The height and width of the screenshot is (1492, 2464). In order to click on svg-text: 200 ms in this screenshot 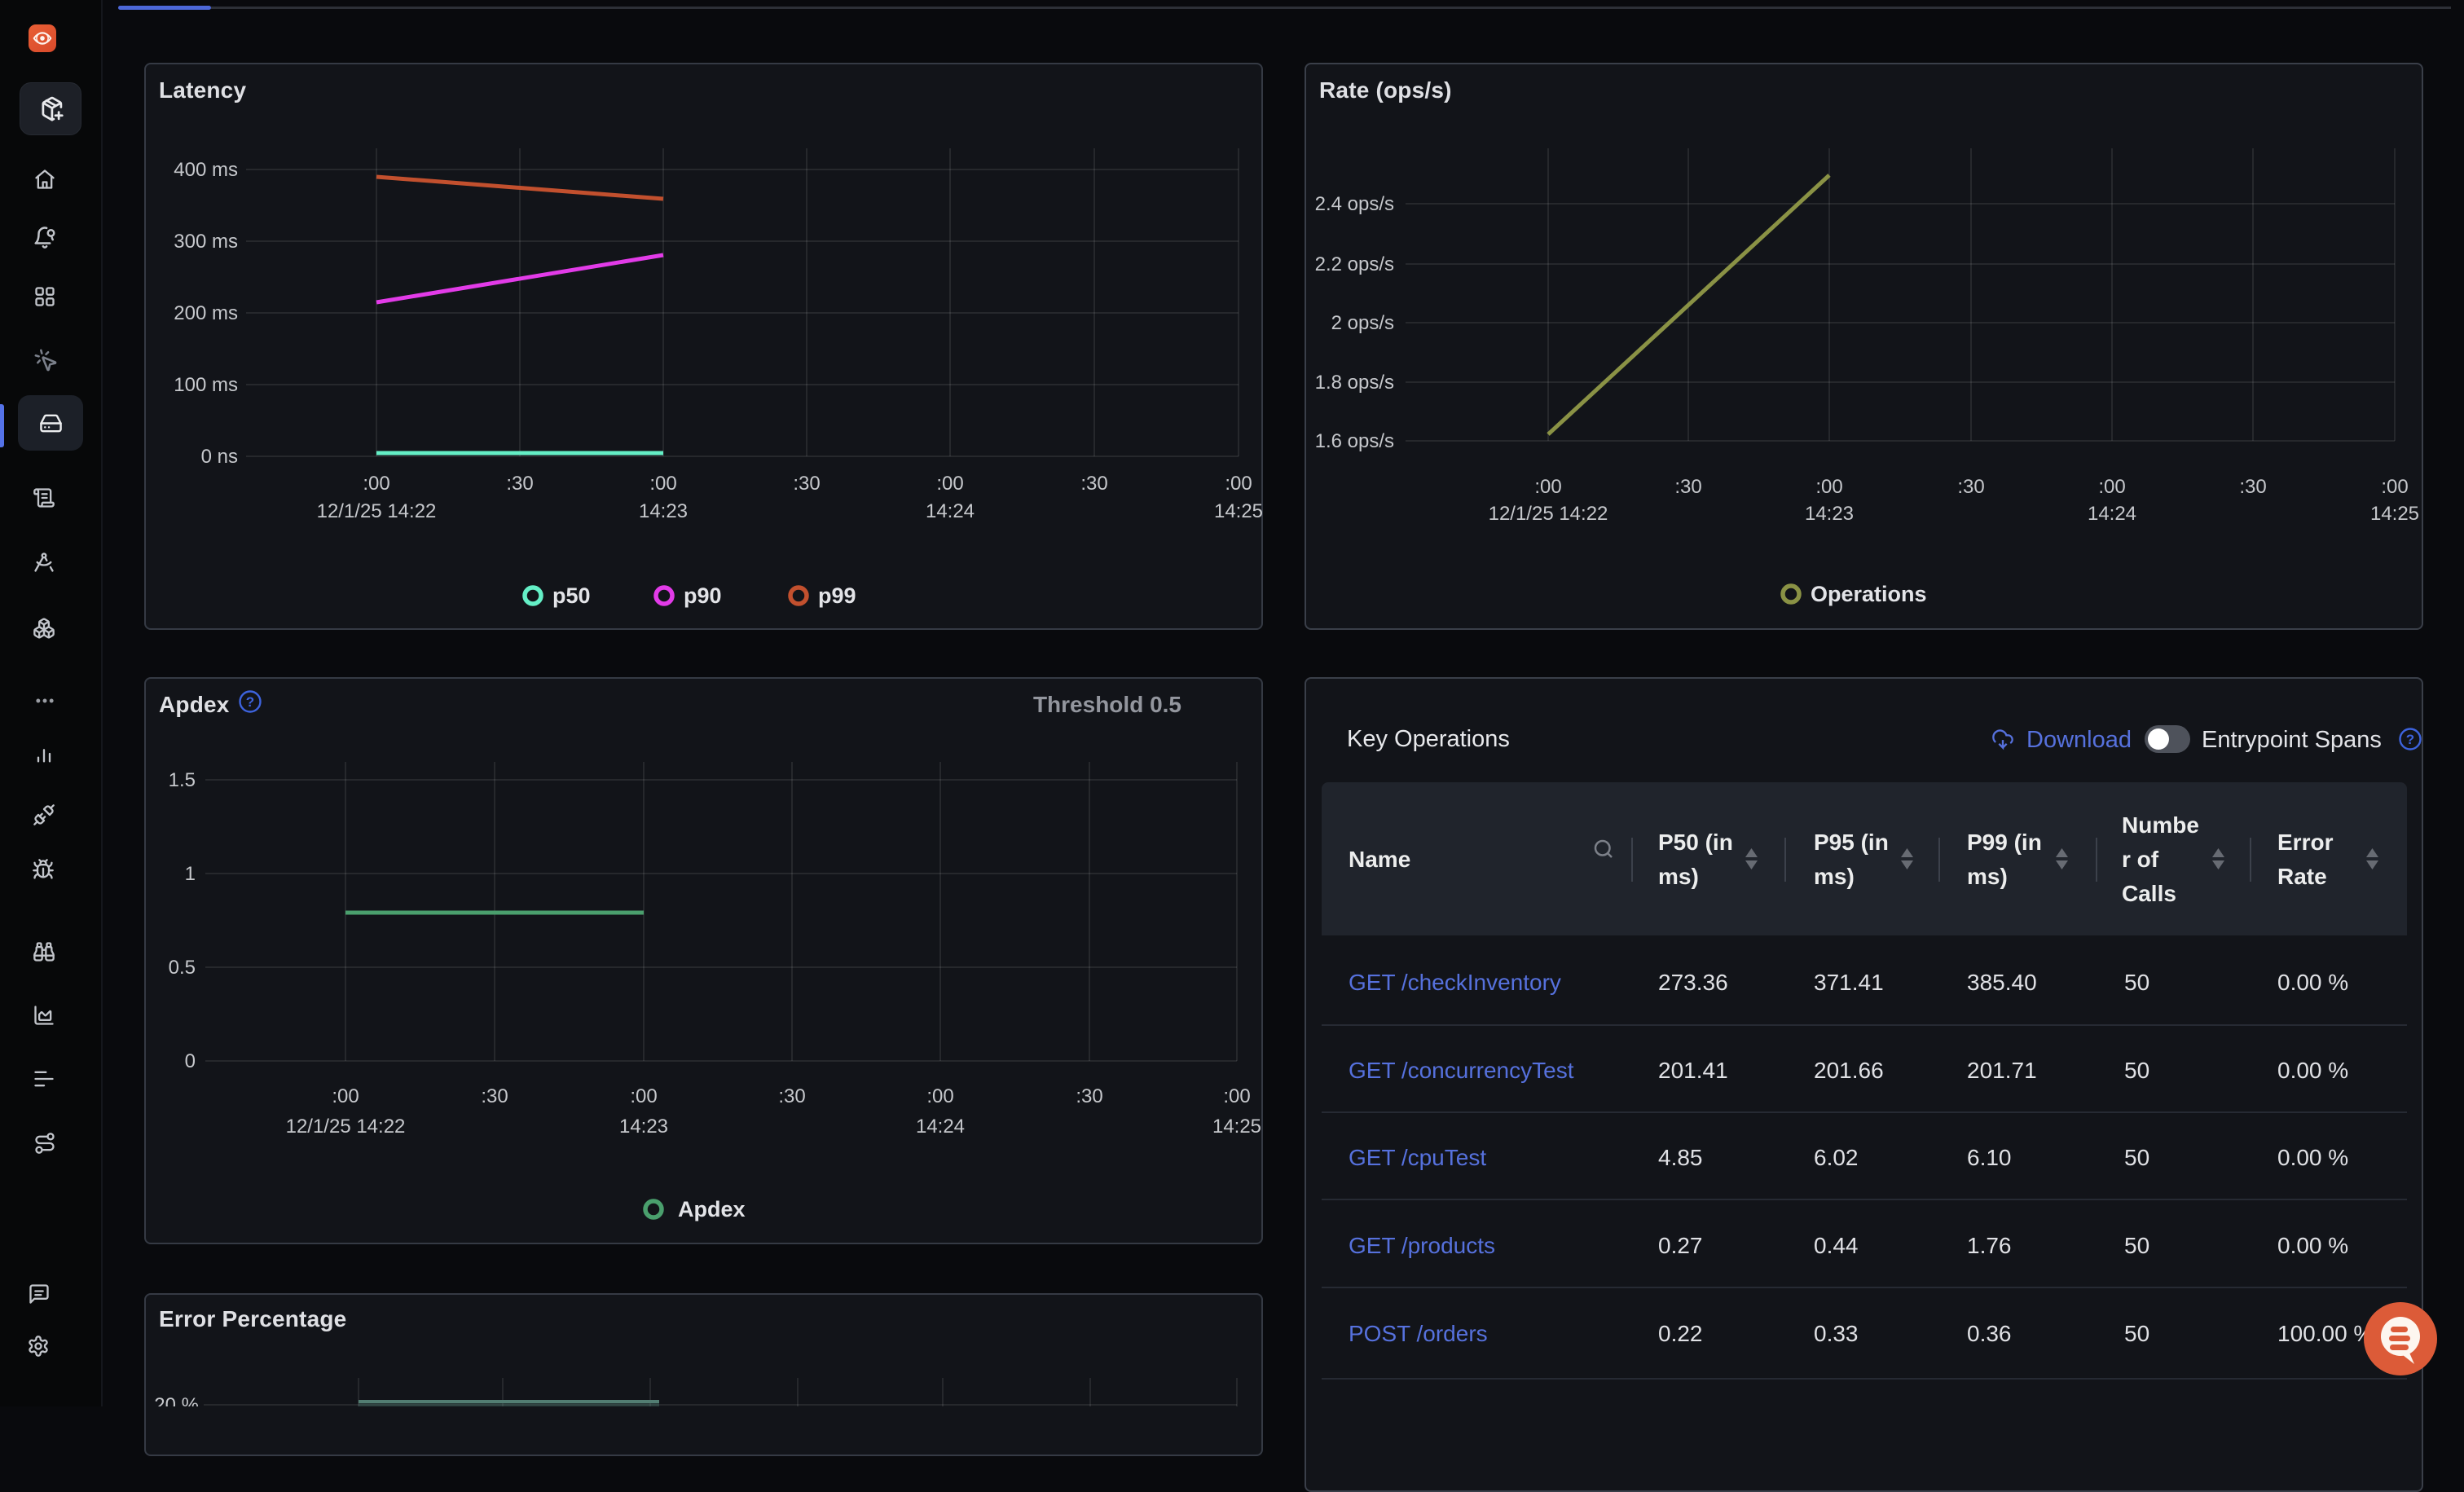, I will do `click(206, 313)`.